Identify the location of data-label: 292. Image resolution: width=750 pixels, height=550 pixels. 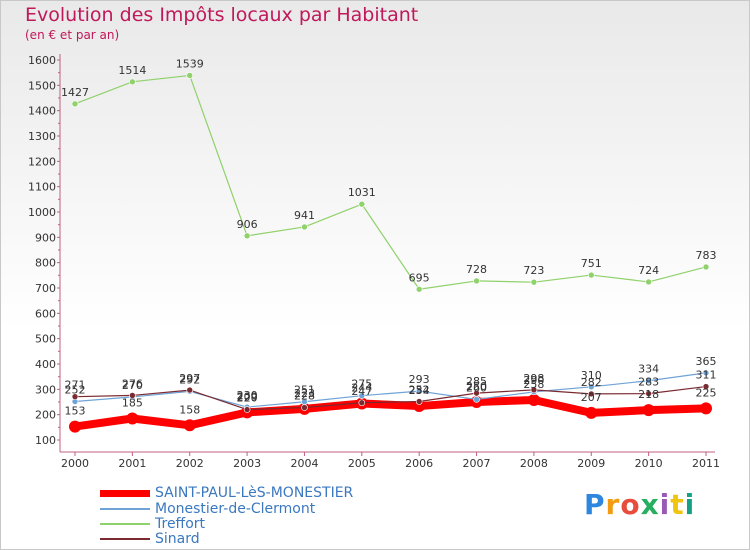
(189, 379).